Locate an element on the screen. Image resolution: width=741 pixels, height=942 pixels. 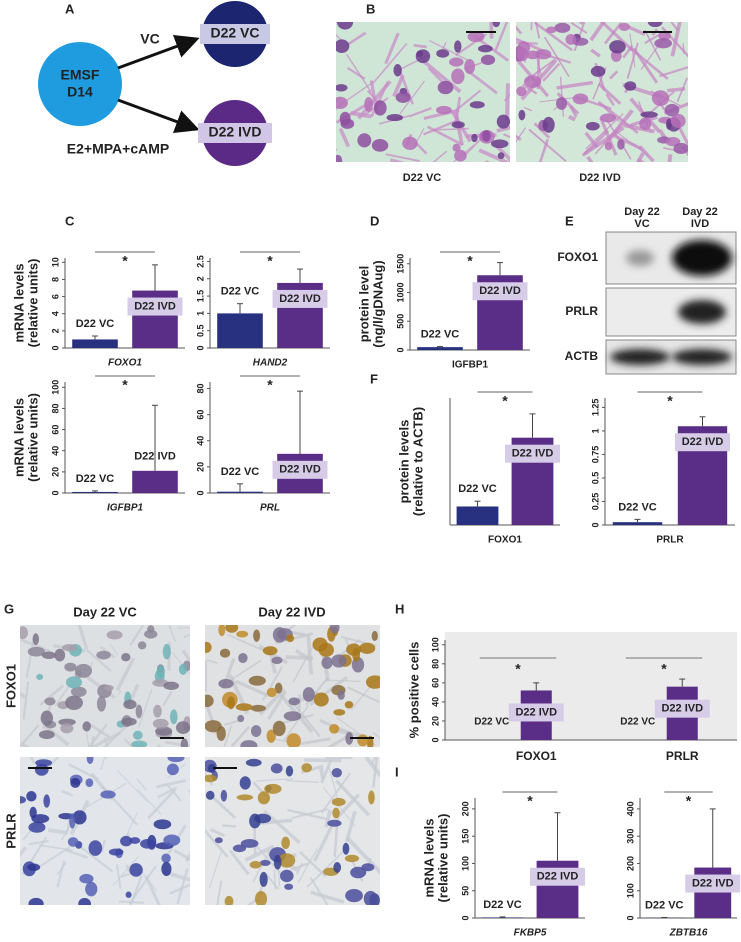
y-axis-label: % positive cells is located at coordinates (413, 690).